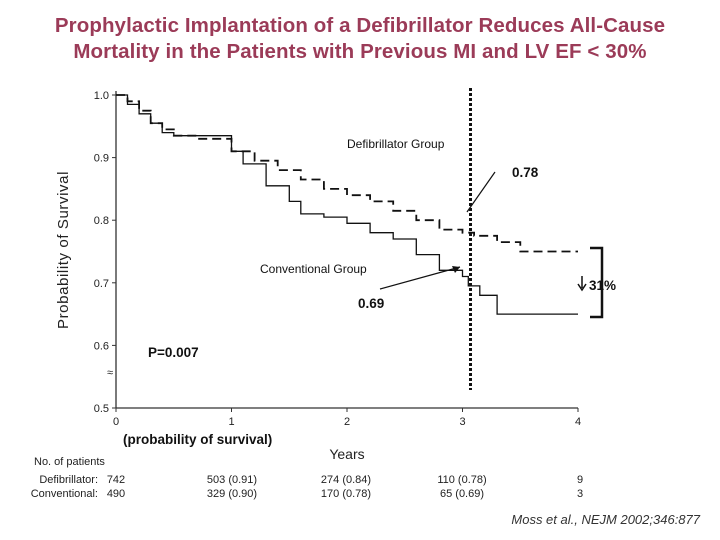 The height and width of the screenshot is (540, 720). I want to click on x-tick-label: 0, so click(116, 422).